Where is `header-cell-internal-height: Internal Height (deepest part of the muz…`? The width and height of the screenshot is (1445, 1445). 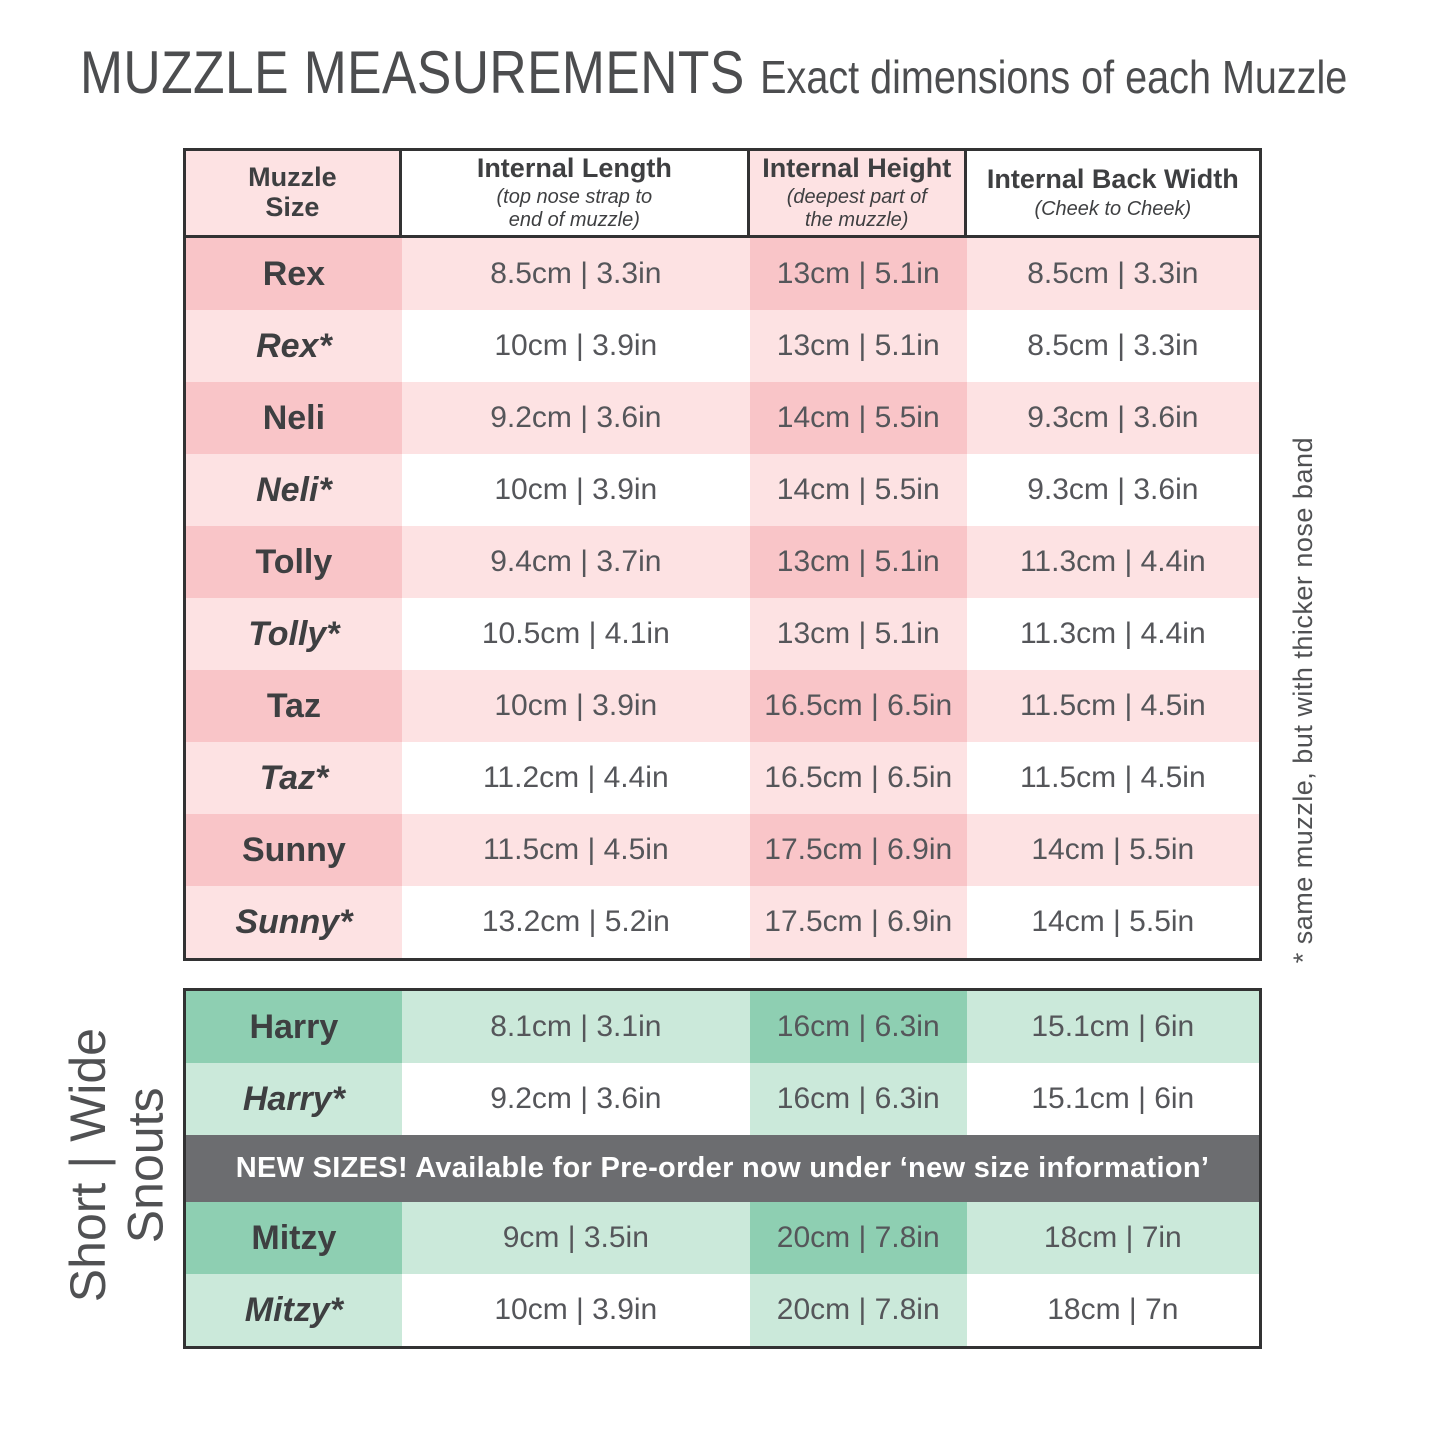 header-cell-internal-height: Internal Height (deepest part of the muz… is located at coordinates (858, 193).